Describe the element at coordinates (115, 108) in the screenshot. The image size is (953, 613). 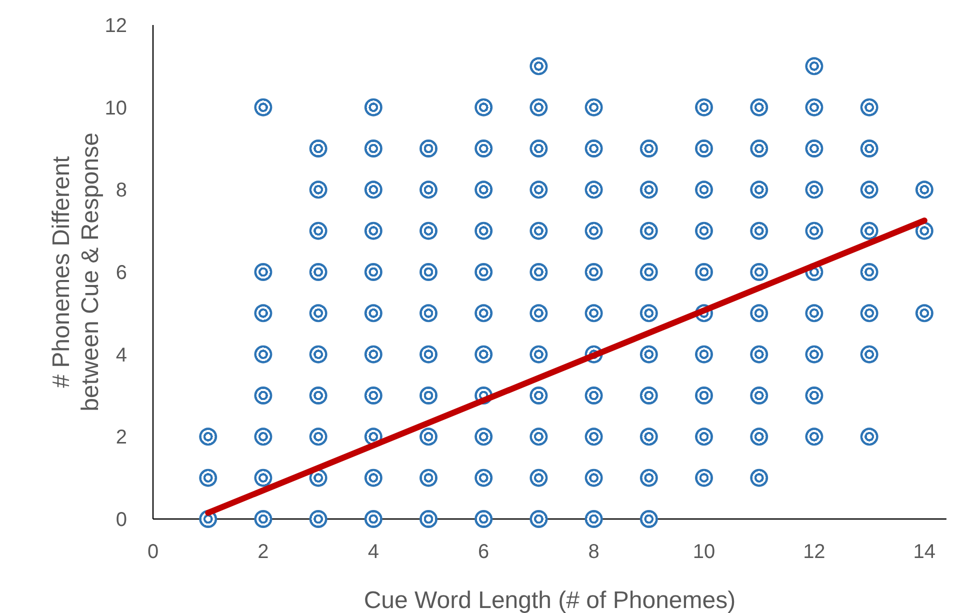
I see `y-tick-label: 10` at that location.